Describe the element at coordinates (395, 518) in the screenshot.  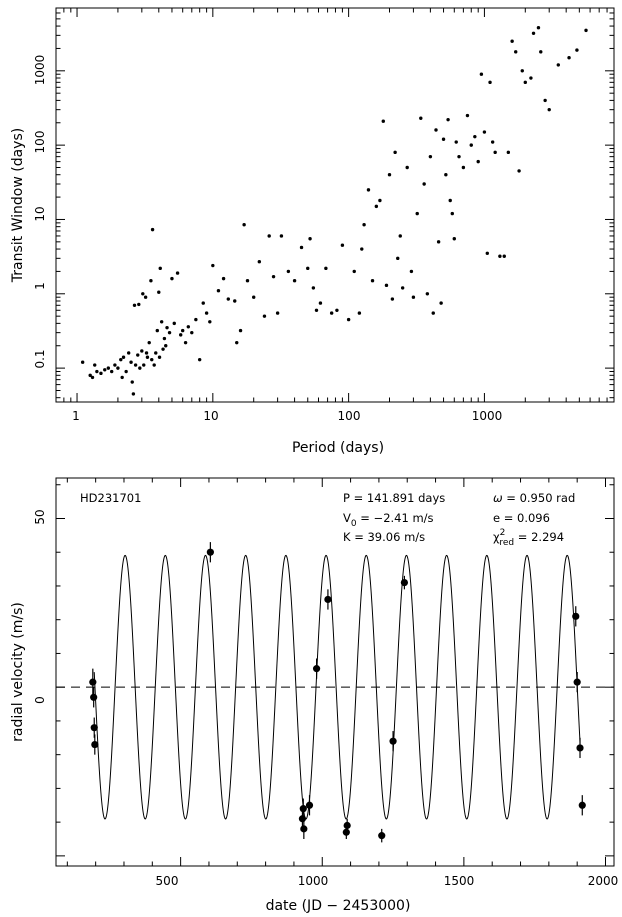
I see `v0-value: = −2.41 m/s` at that location.